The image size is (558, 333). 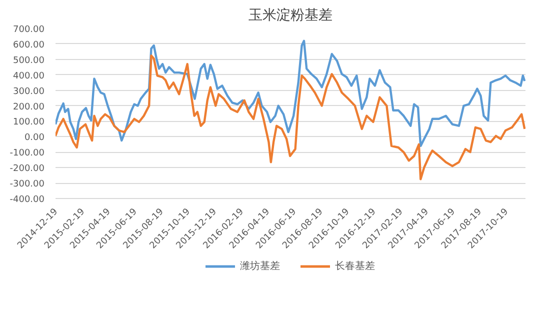 What do you see at coordinates (290, 16) in the screenshot?
I see `chart-title: 玉米淀粉基差` at bounding box center [290, 16].